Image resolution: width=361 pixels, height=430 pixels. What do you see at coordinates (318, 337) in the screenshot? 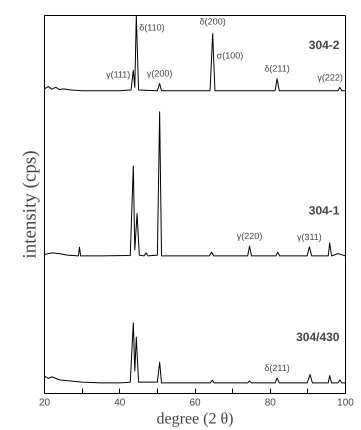
I see `text: 304/430` at bounding box center [318, 337].